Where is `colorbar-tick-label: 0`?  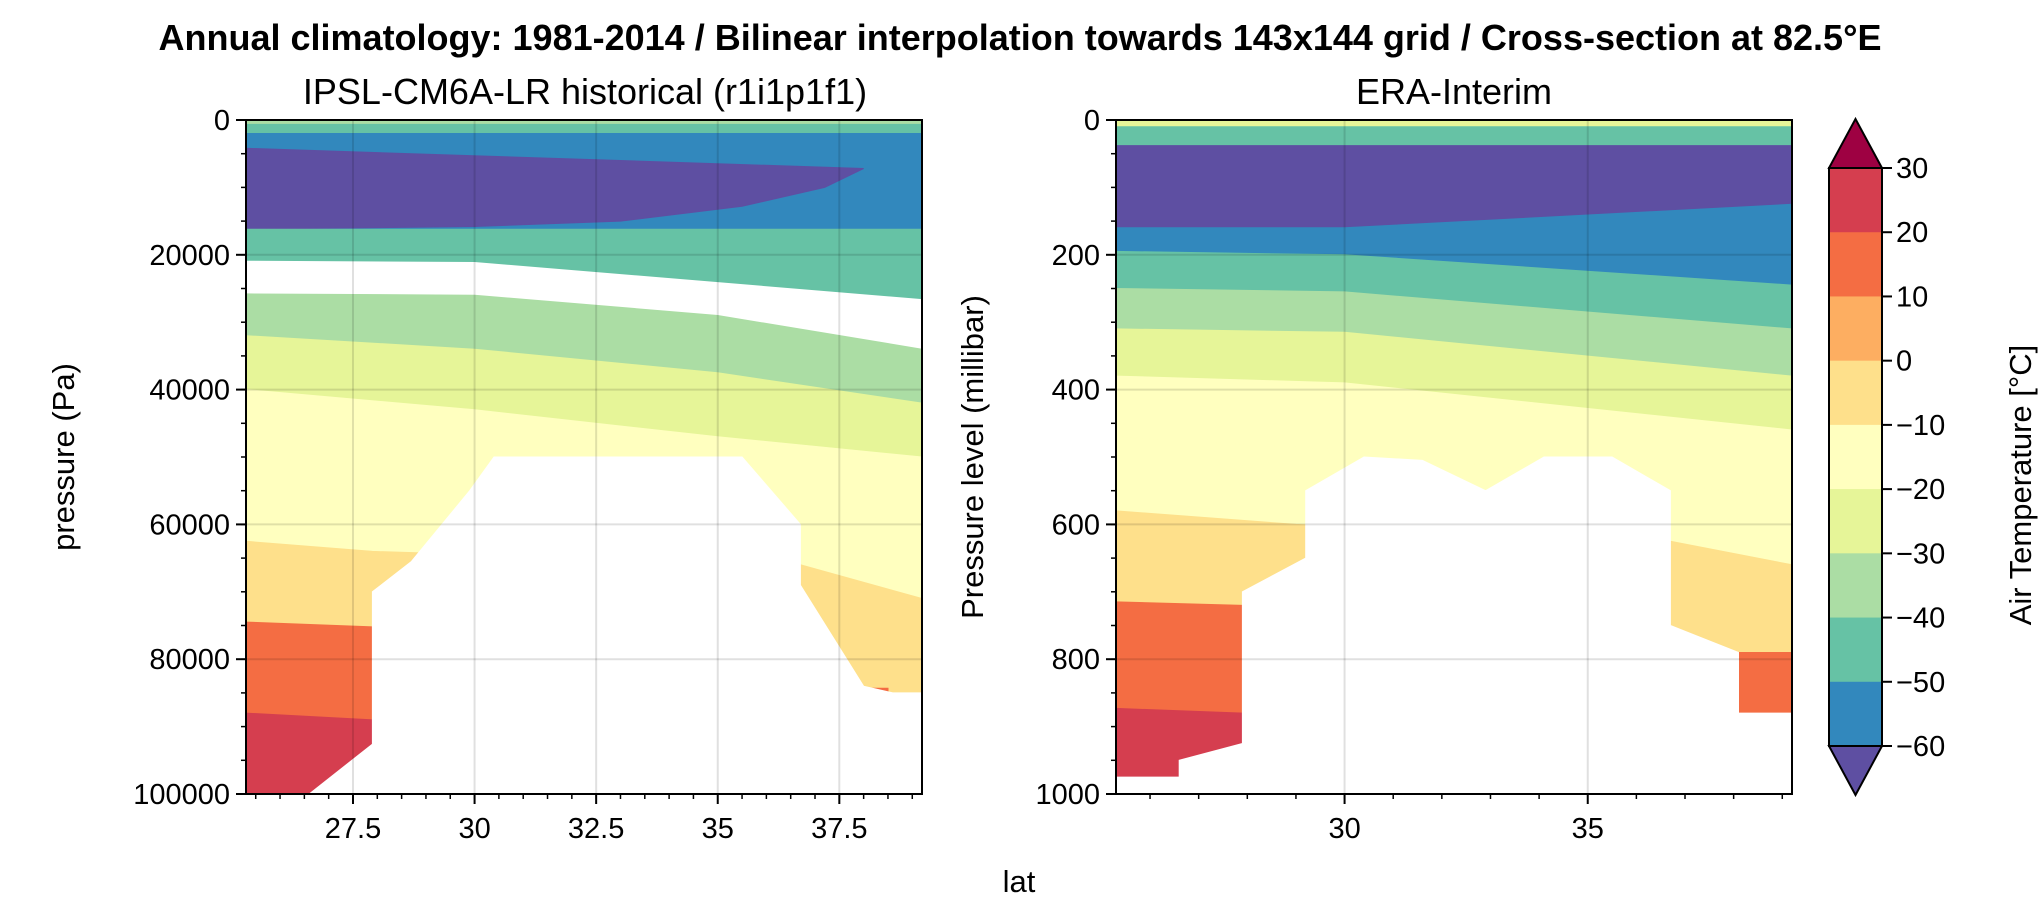
colorbar-tick-label: 0 is located at coordinates (1904, 362).